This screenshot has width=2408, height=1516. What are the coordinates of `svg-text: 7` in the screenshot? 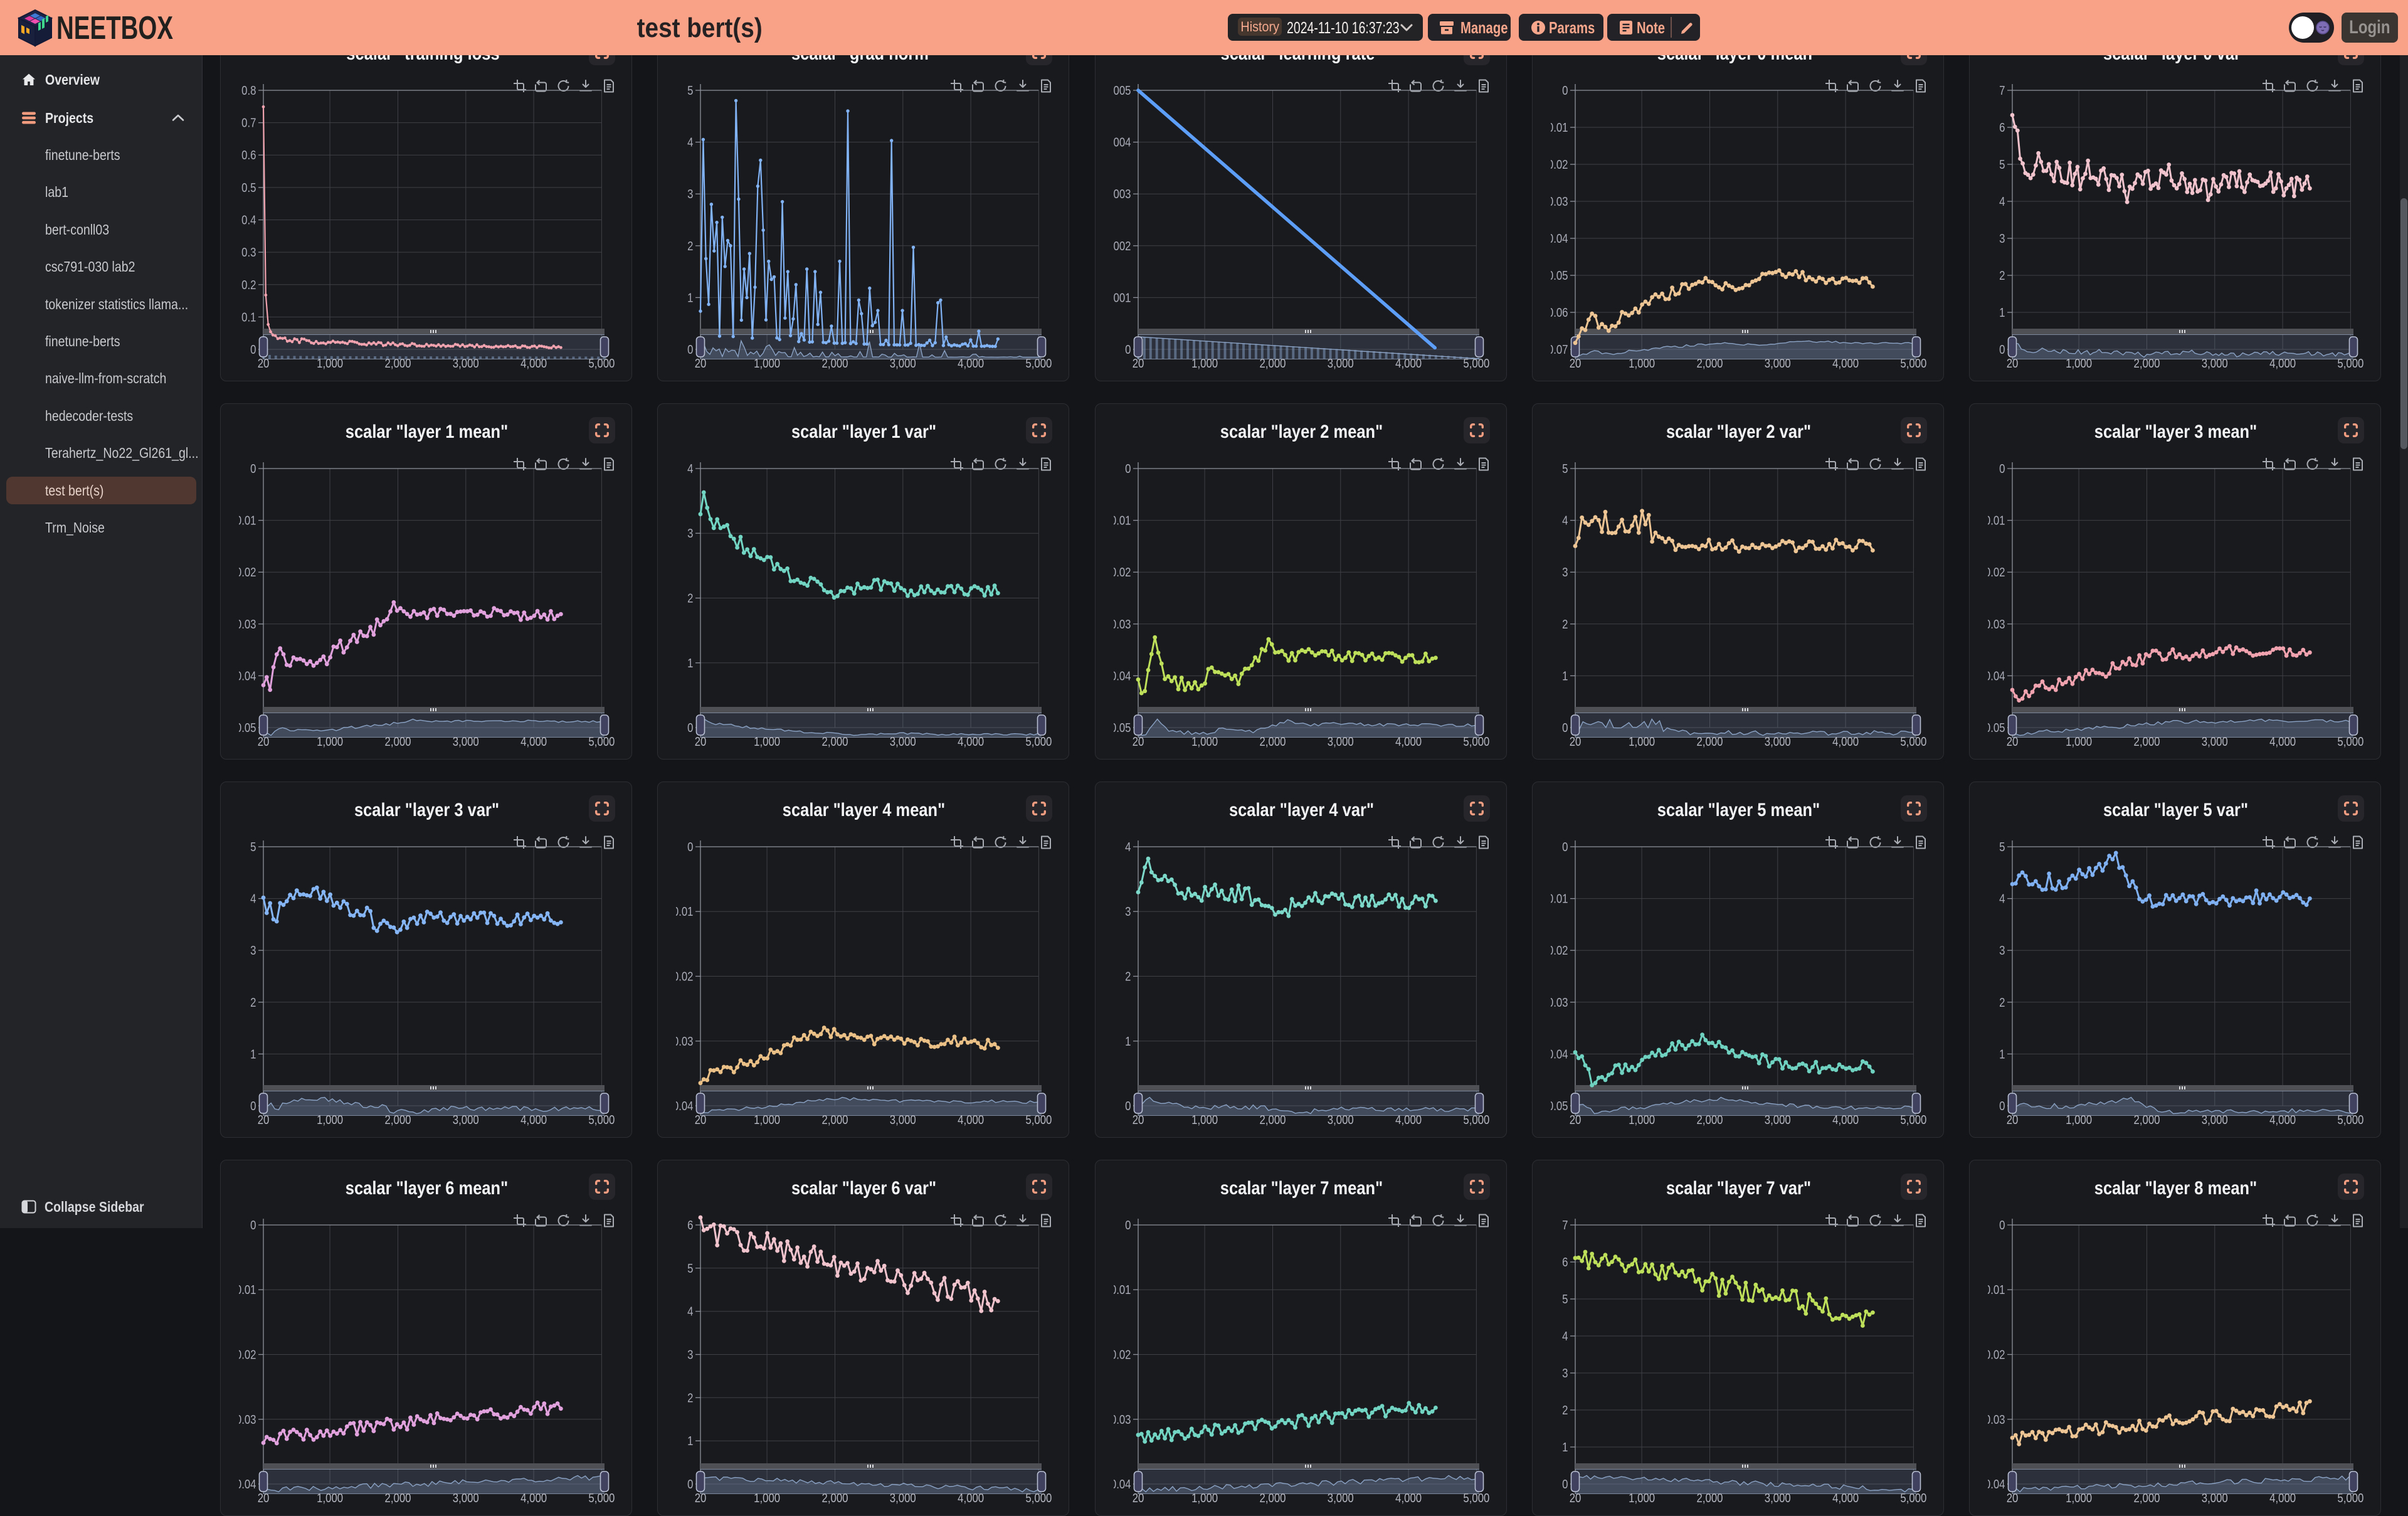 It's located at (1565, 1225).